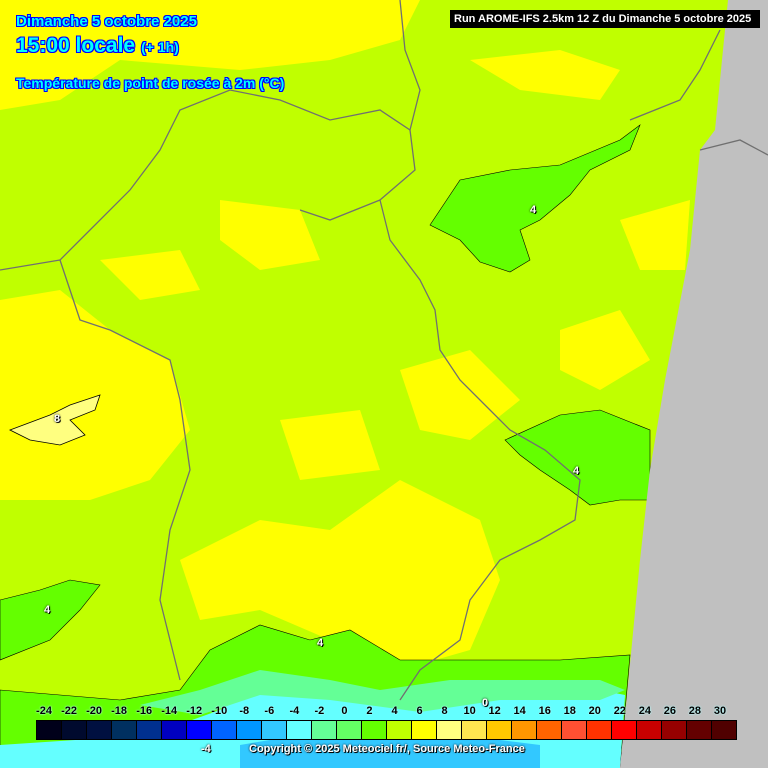  Describe the element at coordinates (394, 711) in the screenshot. I see `legend-tick-label: 4` at that location.